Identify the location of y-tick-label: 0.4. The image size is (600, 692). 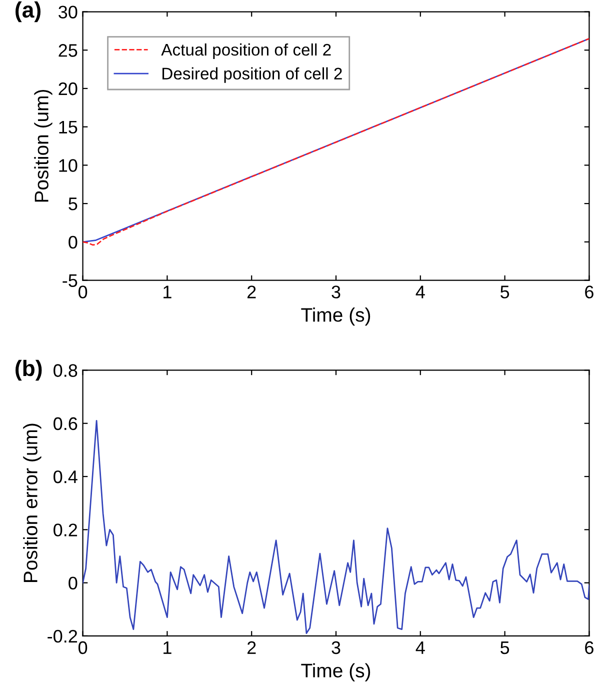
(66, 477).